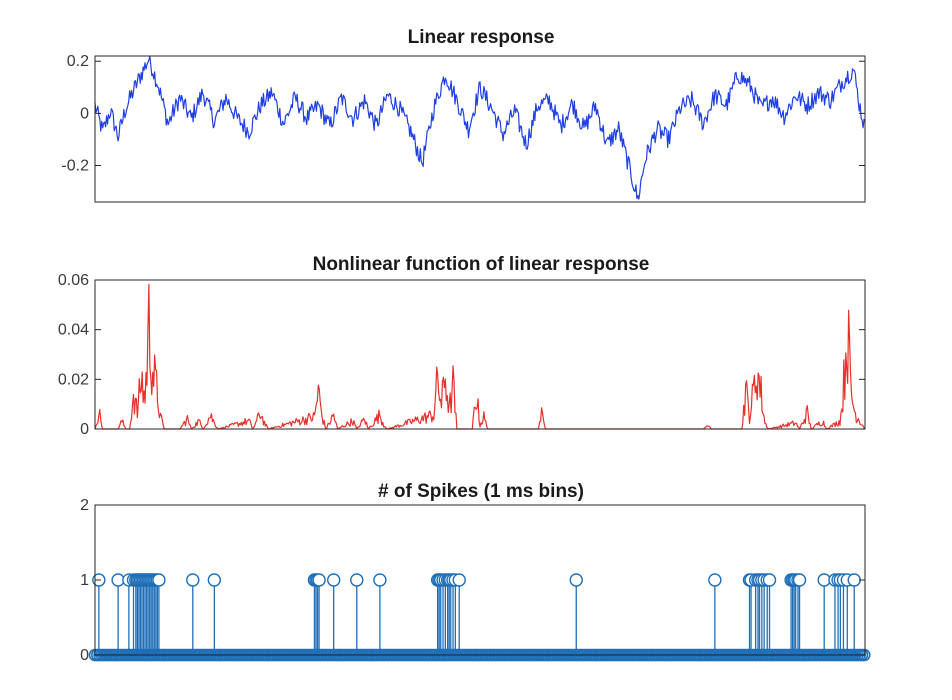  Describe the element at coordinates (479, 617) in the screenshot. I see `spikes-plot-area` at that location.